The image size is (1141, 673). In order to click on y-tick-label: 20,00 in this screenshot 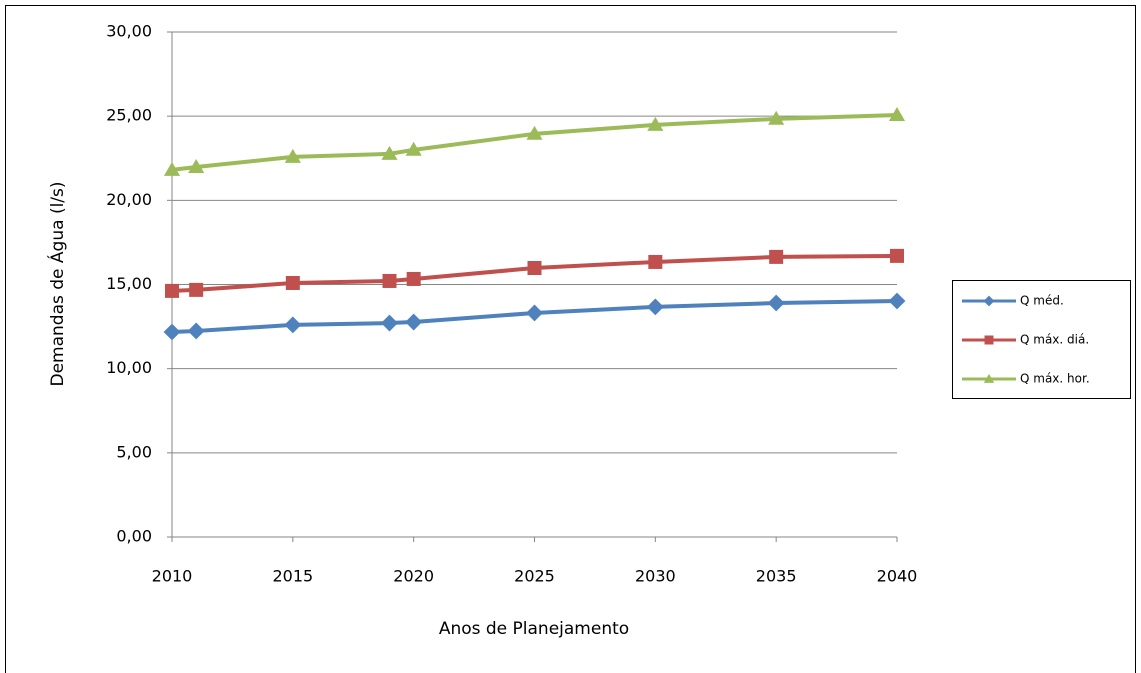, I will do `click(129, 199)`.